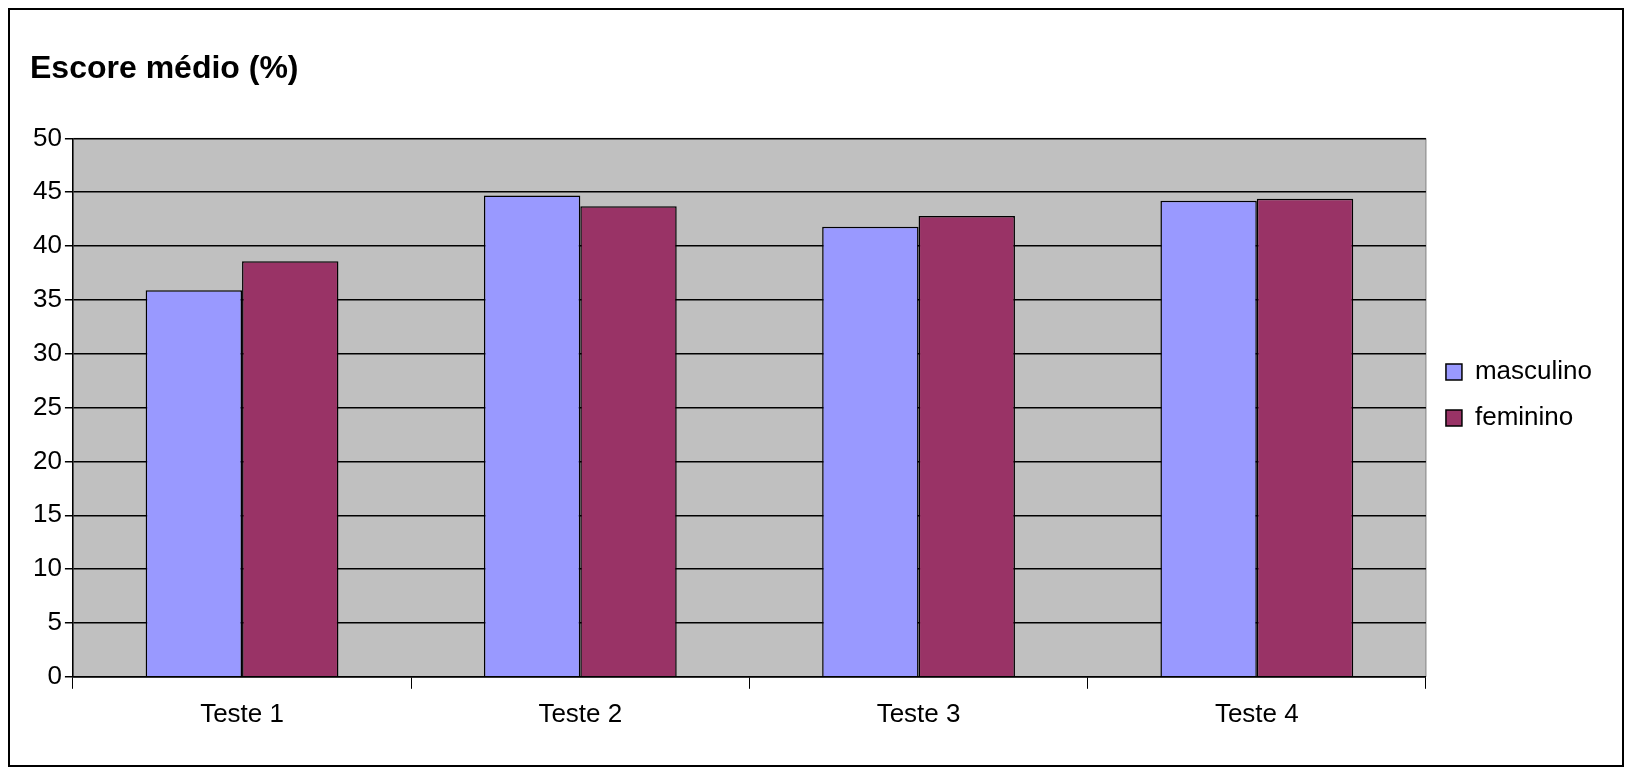 The height and width of the screenshot is (781, 1639). What do you see at coordinates (54, 621) in the screenshot?
I see `y-tick-label: 5` at bounding box center [54, 621].